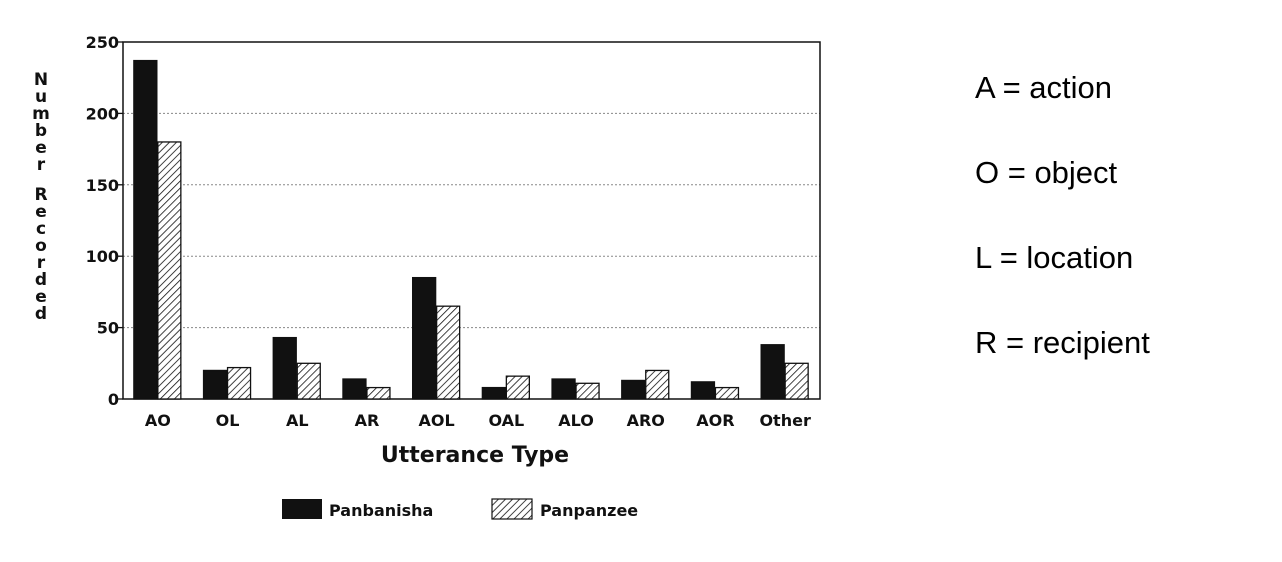  What do you see at coordinates (715, 420) in the screenshot?
I see `x-tick-label: AOR` at bounding box center [715, 420].